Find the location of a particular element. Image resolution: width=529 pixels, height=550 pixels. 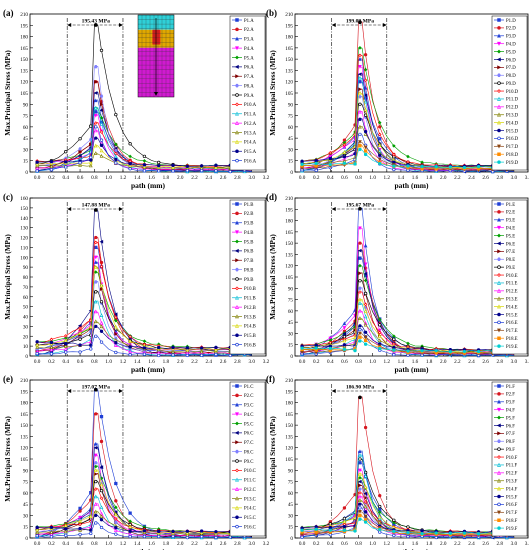

legend-entry: P4.B is located at coordinates (248, 233).